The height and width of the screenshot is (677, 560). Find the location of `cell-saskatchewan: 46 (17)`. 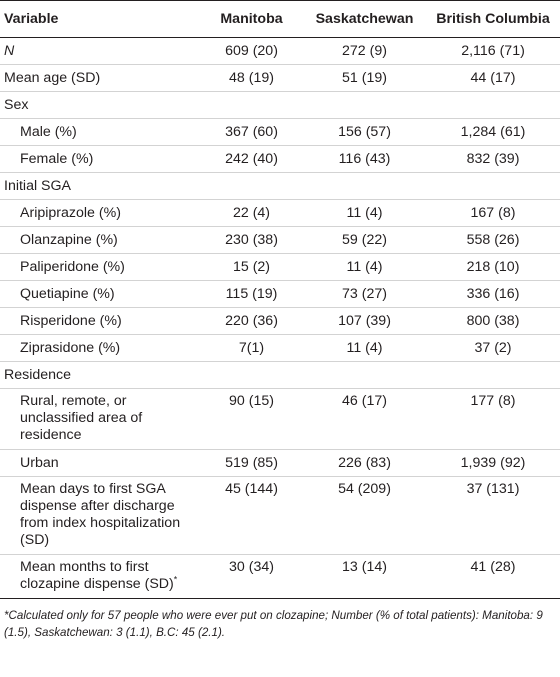

cell-saskatchewan: 46 (17) is located at coordinates (364, 419).